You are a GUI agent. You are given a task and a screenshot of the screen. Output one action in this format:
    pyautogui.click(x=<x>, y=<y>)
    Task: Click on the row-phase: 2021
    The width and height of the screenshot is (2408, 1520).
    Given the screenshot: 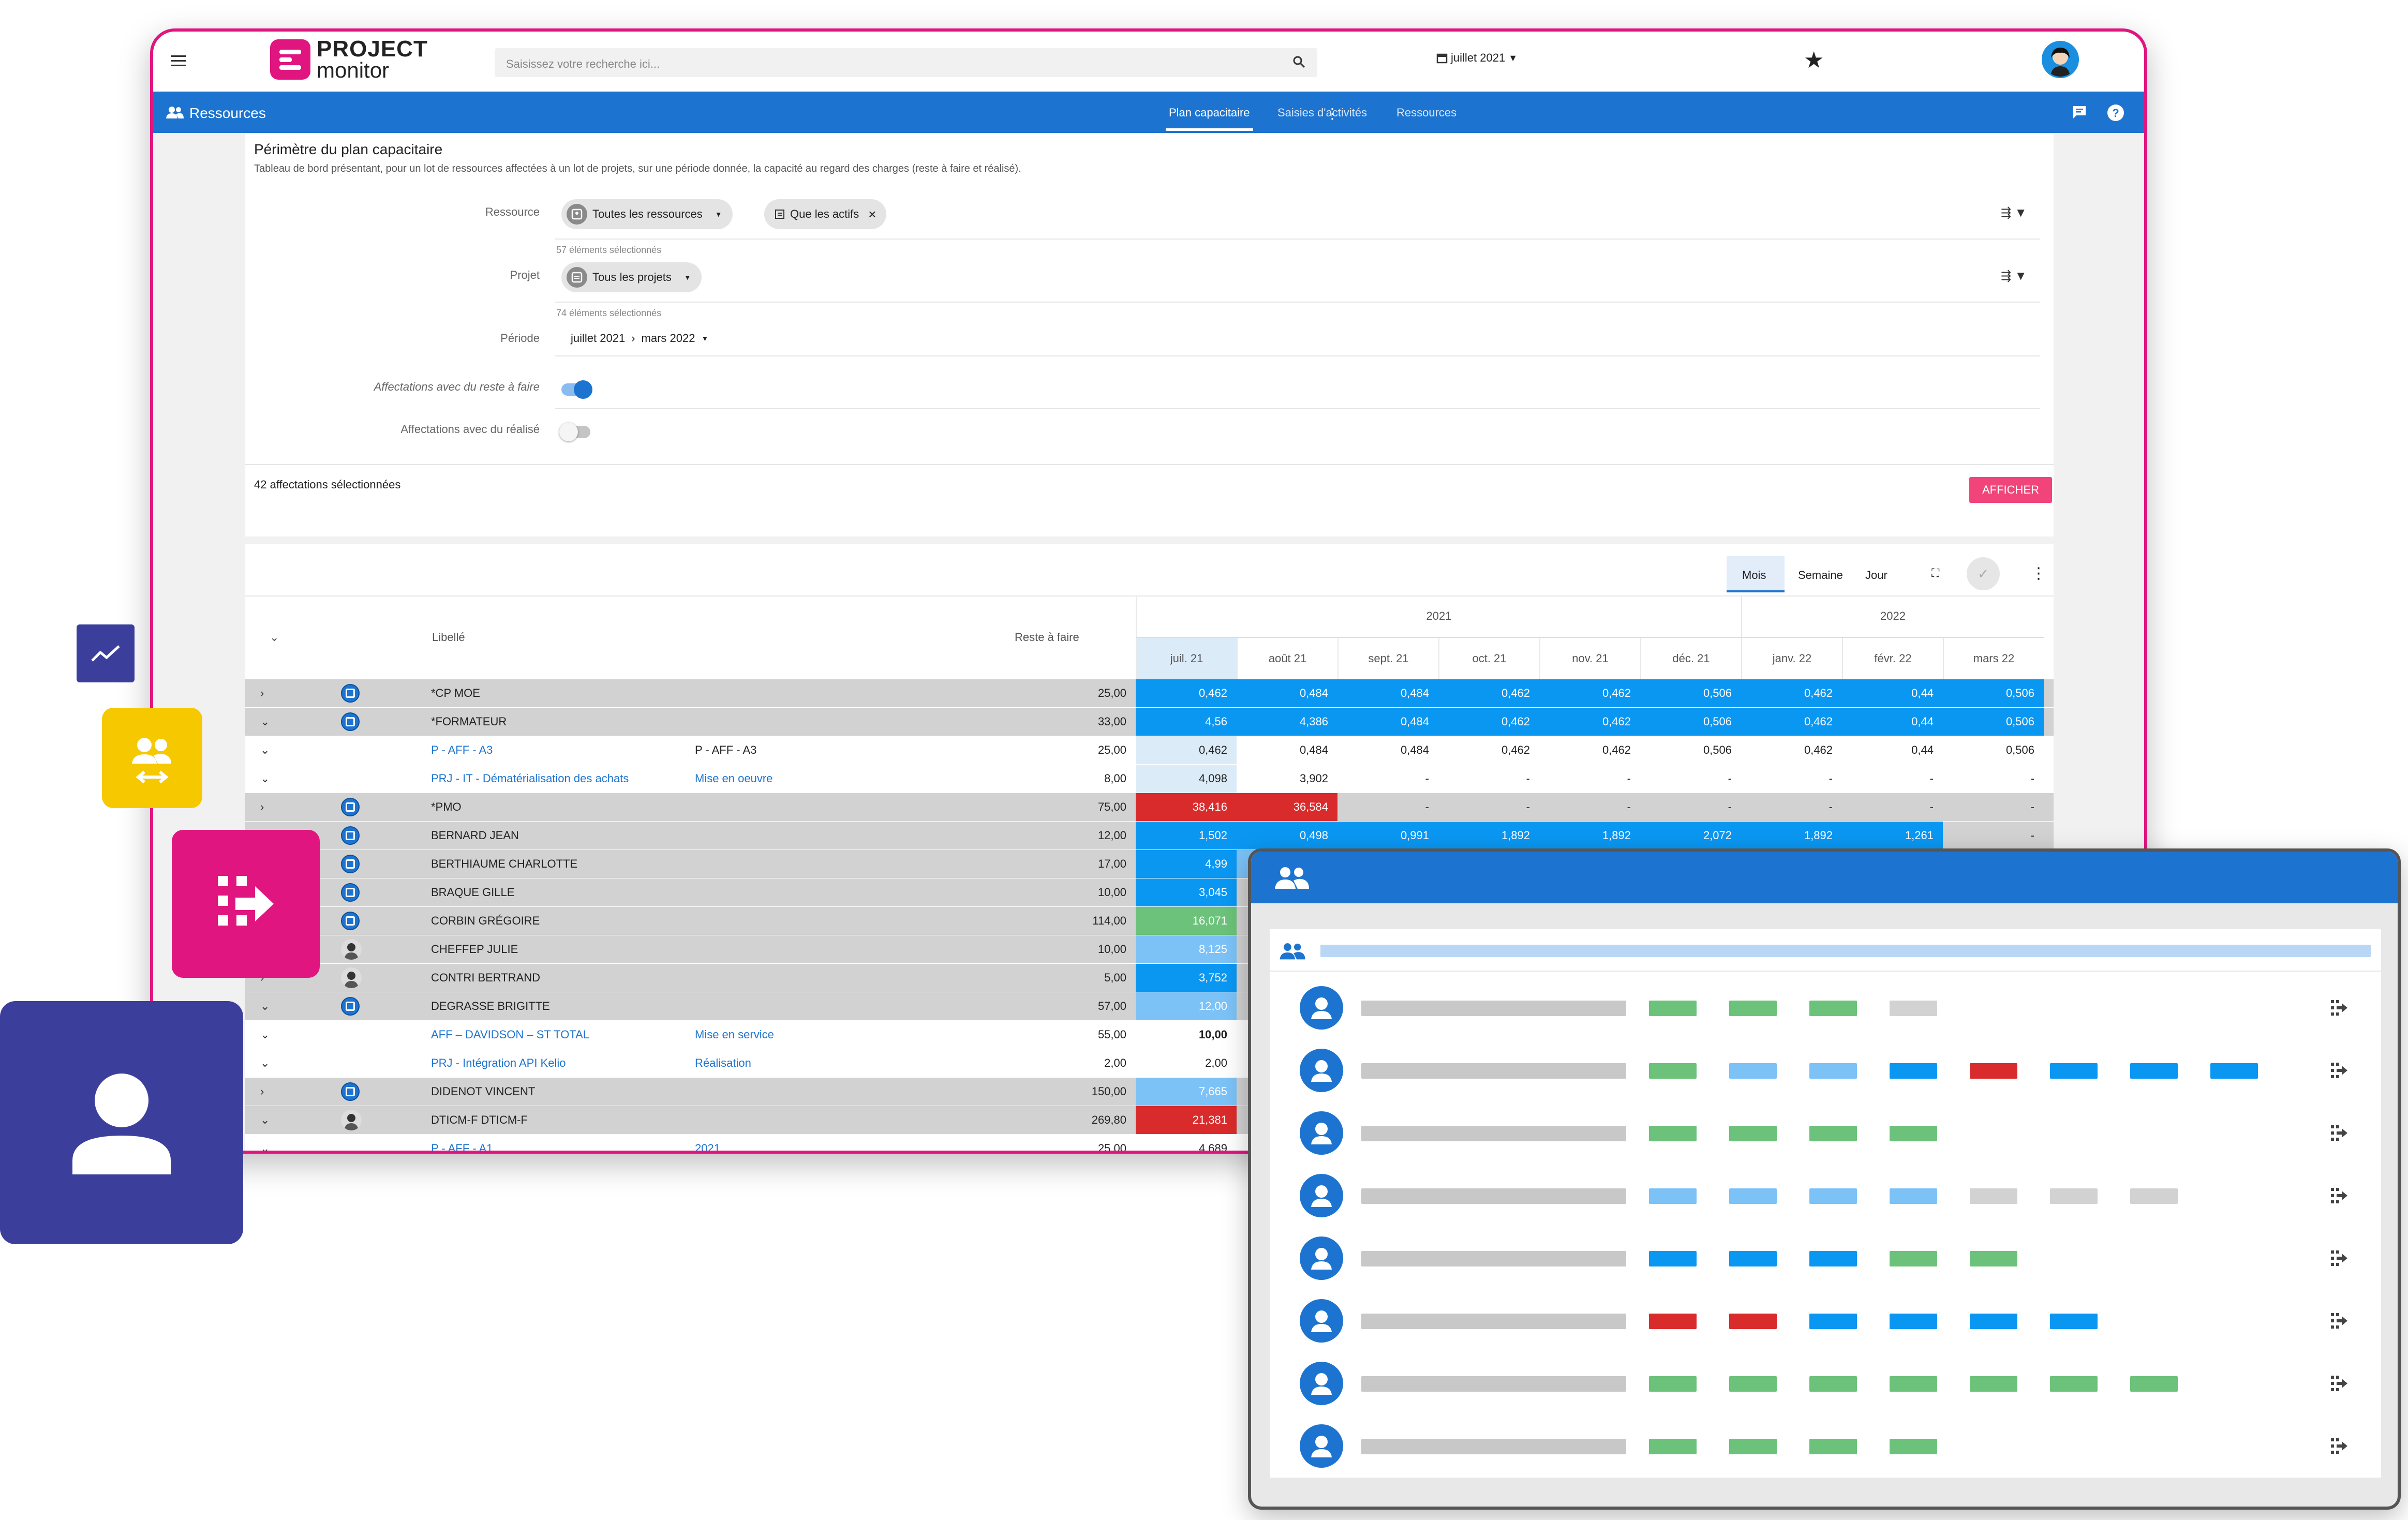 What is the action you would take?
    pyautogui.click(x=707, y=1148)
    